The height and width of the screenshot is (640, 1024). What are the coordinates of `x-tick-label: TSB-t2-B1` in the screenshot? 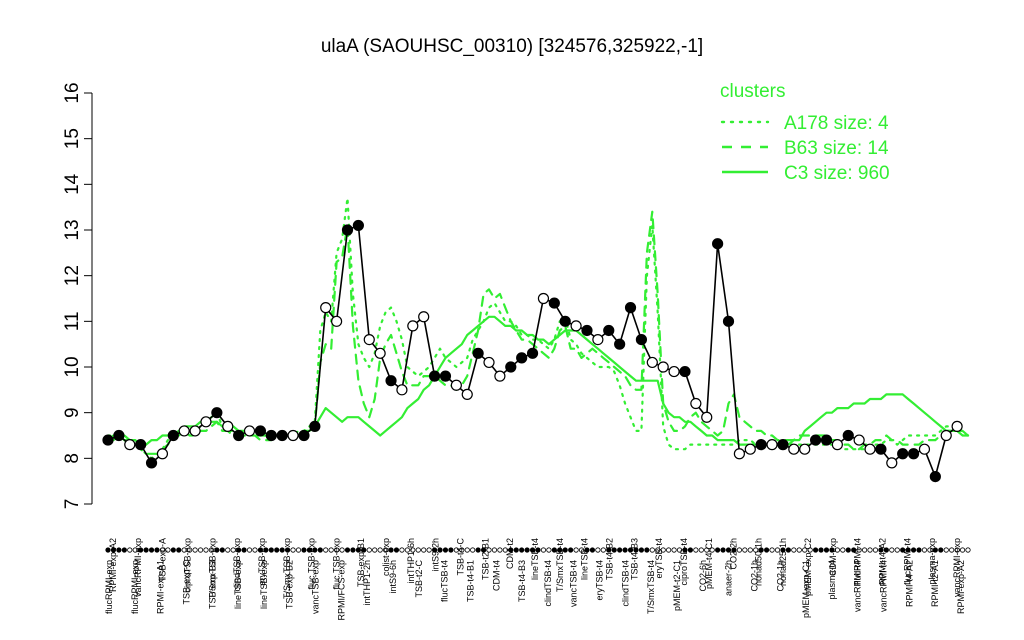 It's located at (485, 559).